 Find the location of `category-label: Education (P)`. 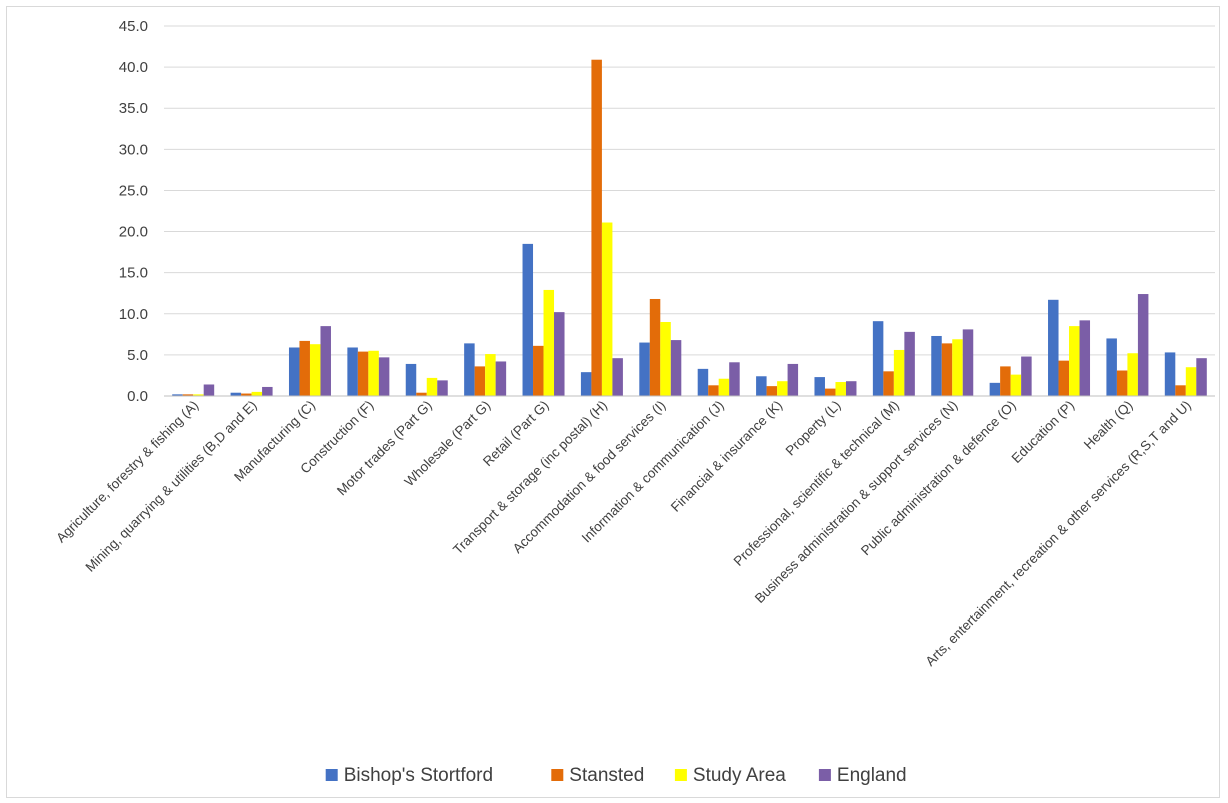

category-label: Education (P) is located at coordinates (1043, 432).